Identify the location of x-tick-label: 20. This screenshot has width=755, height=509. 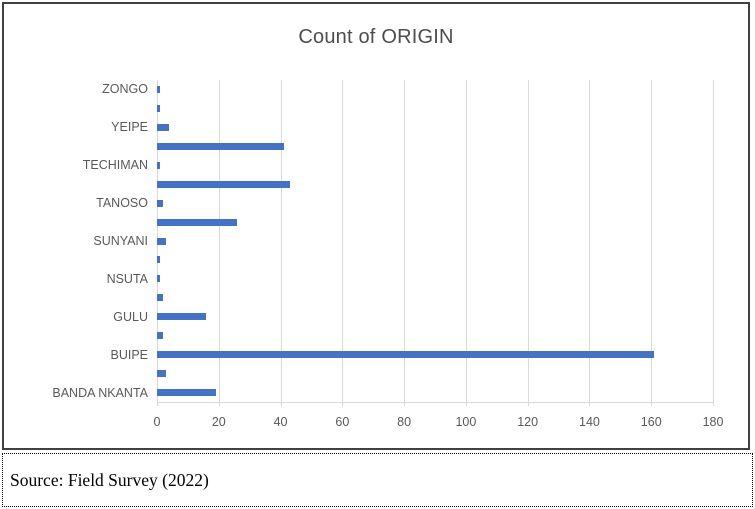
(218, 422).